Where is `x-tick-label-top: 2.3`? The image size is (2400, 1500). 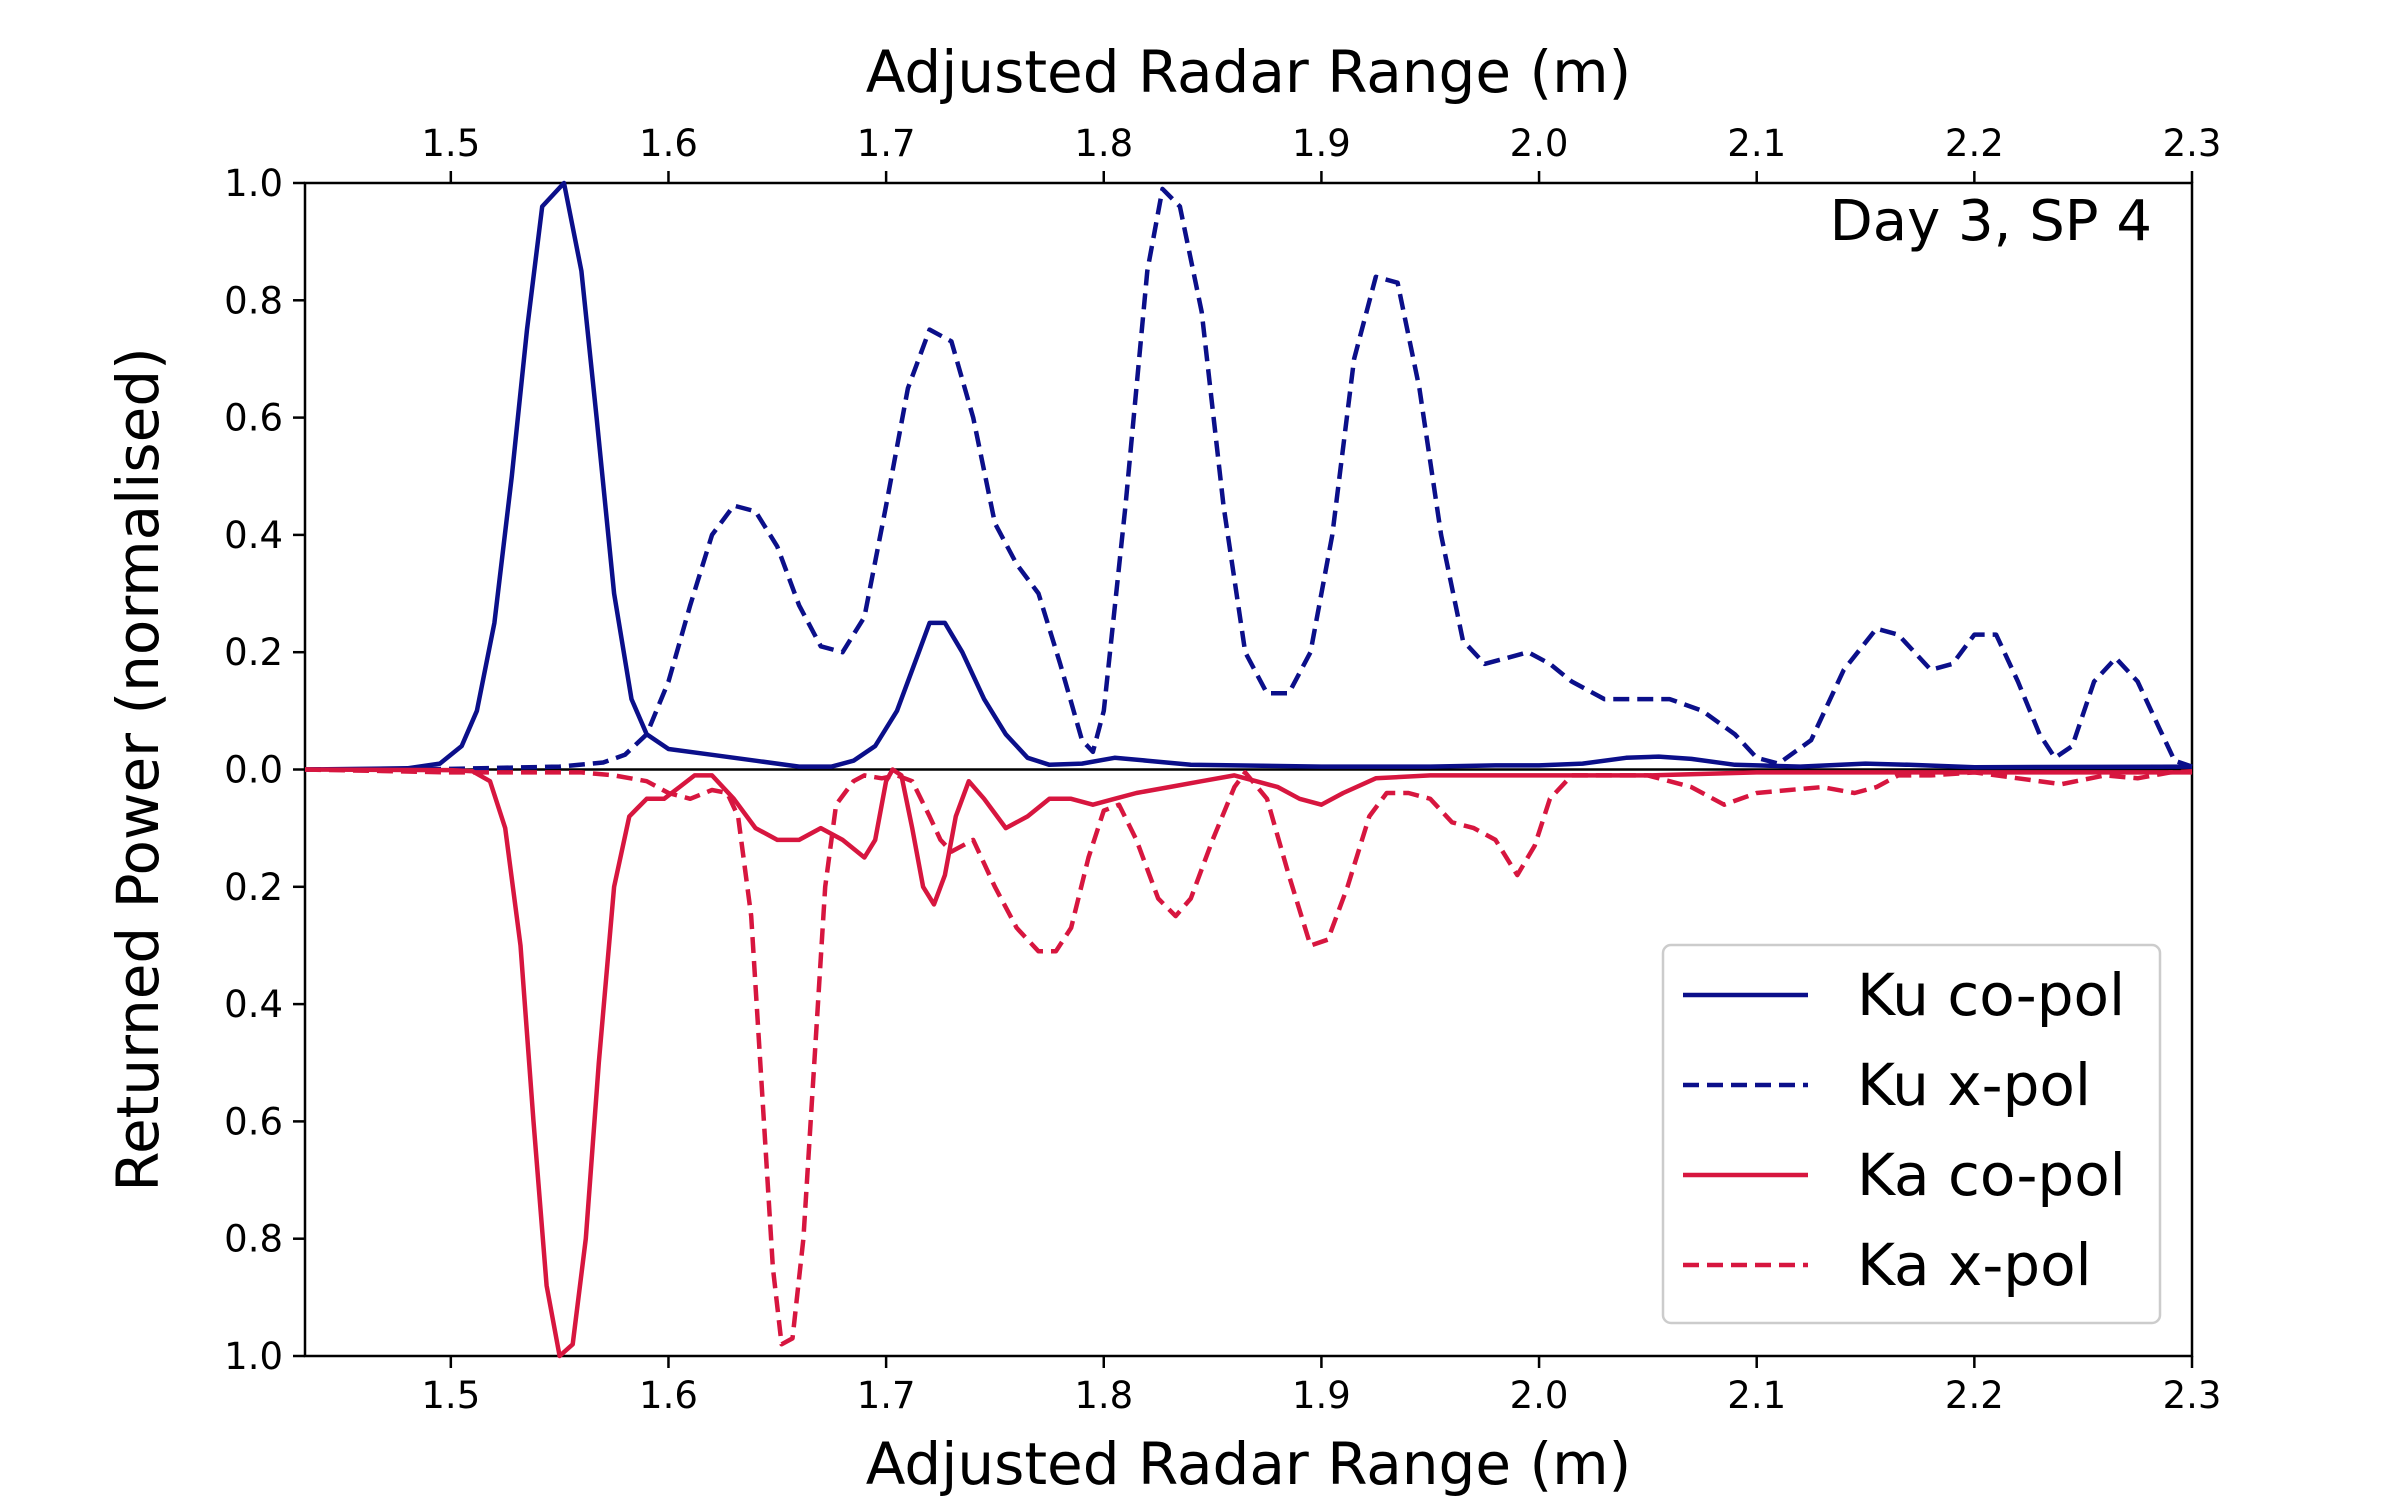
x-tick-label-top: 2.3 is located at coordinates (2192, 143).